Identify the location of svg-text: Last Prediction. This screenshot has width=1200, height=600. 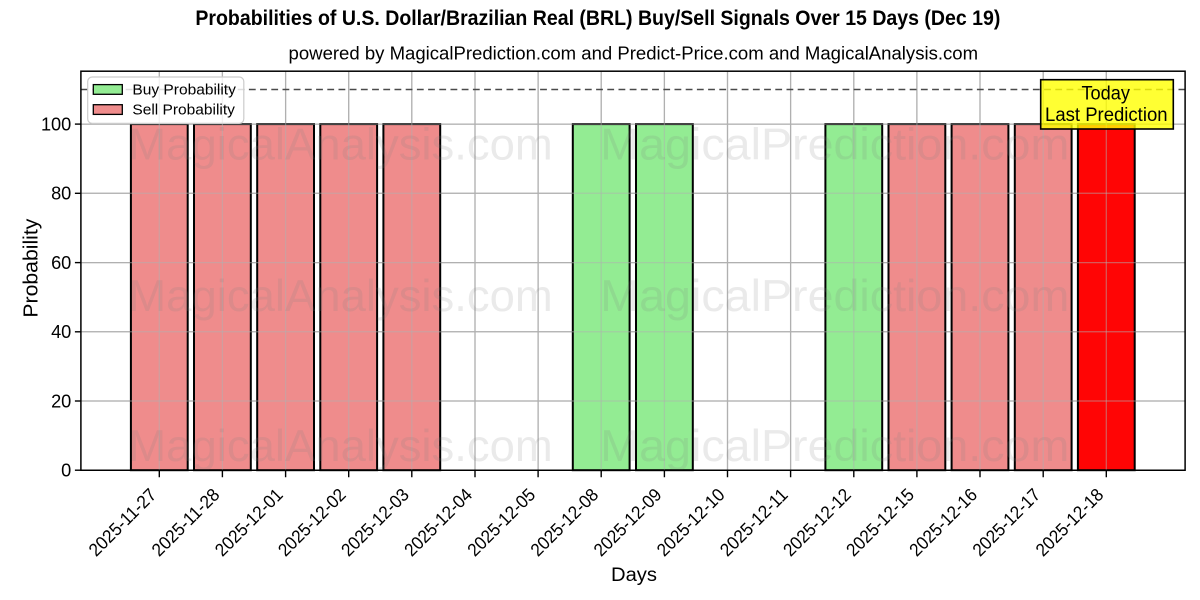
(1106, 115).